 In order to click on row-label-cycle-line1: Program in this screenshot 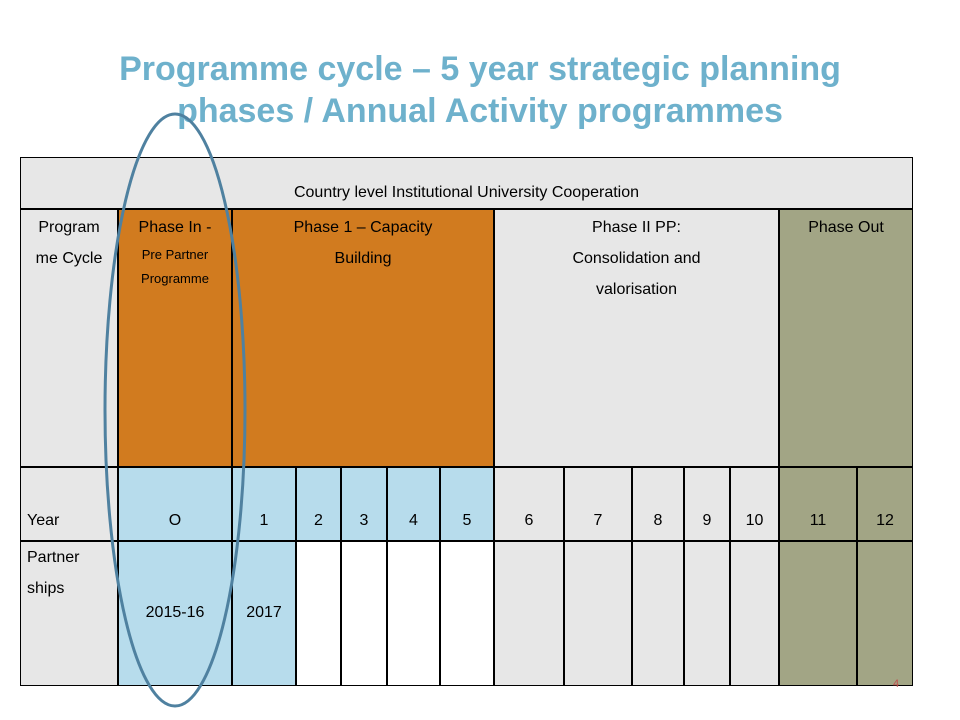, I will do `click(69, 227)`.